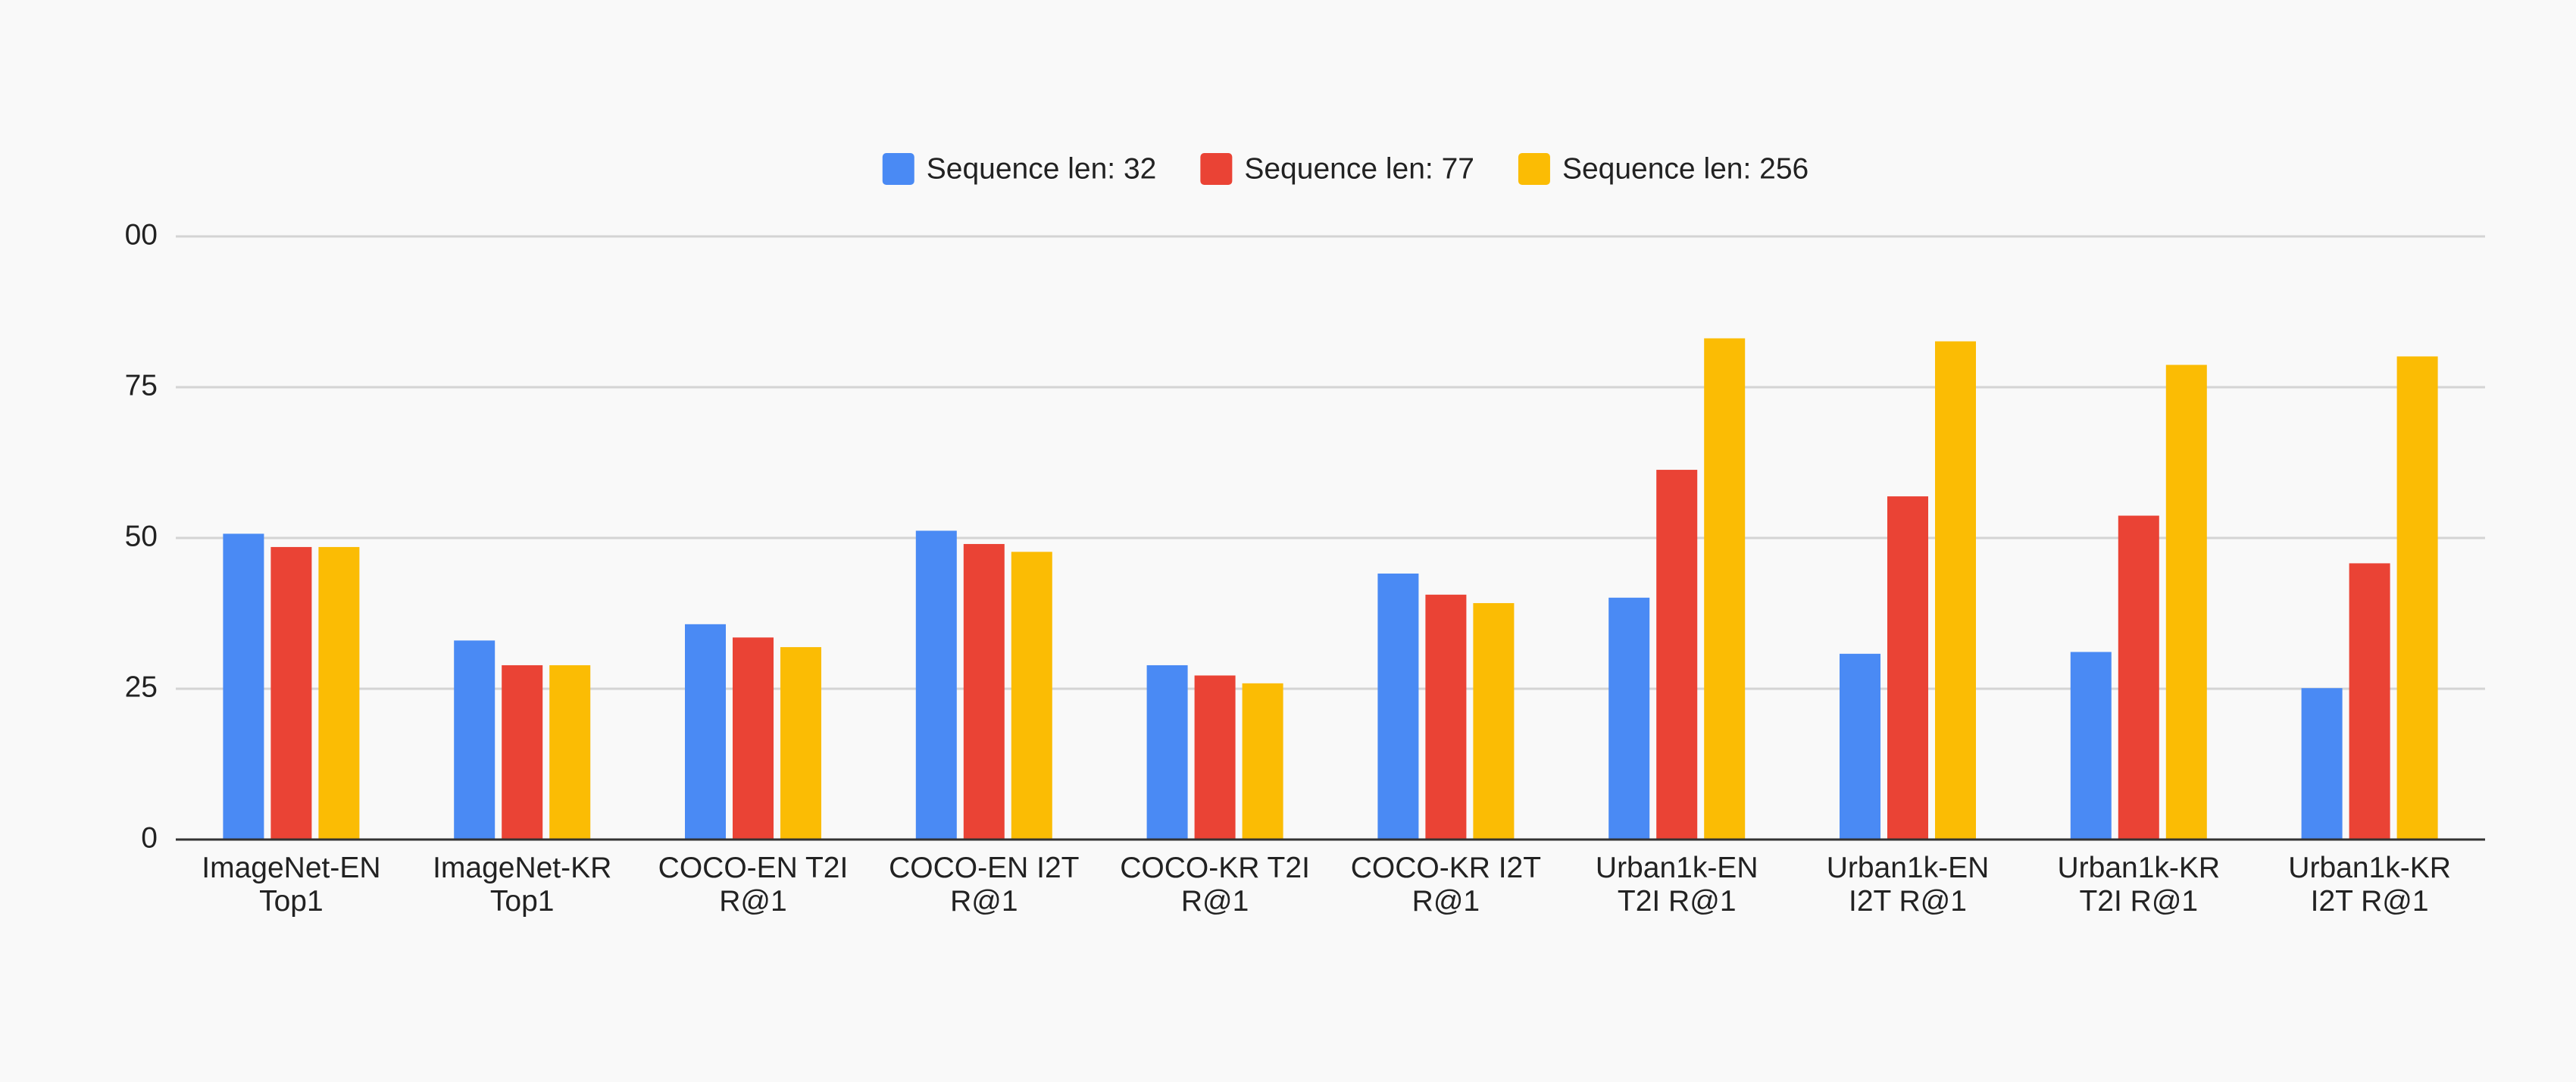 This screenshot has width=2576, height=1082. What do you see at coordinates (141, 235) in the screenshot?
I see `y-tick-label: 00` at bounding box center [141, 235].